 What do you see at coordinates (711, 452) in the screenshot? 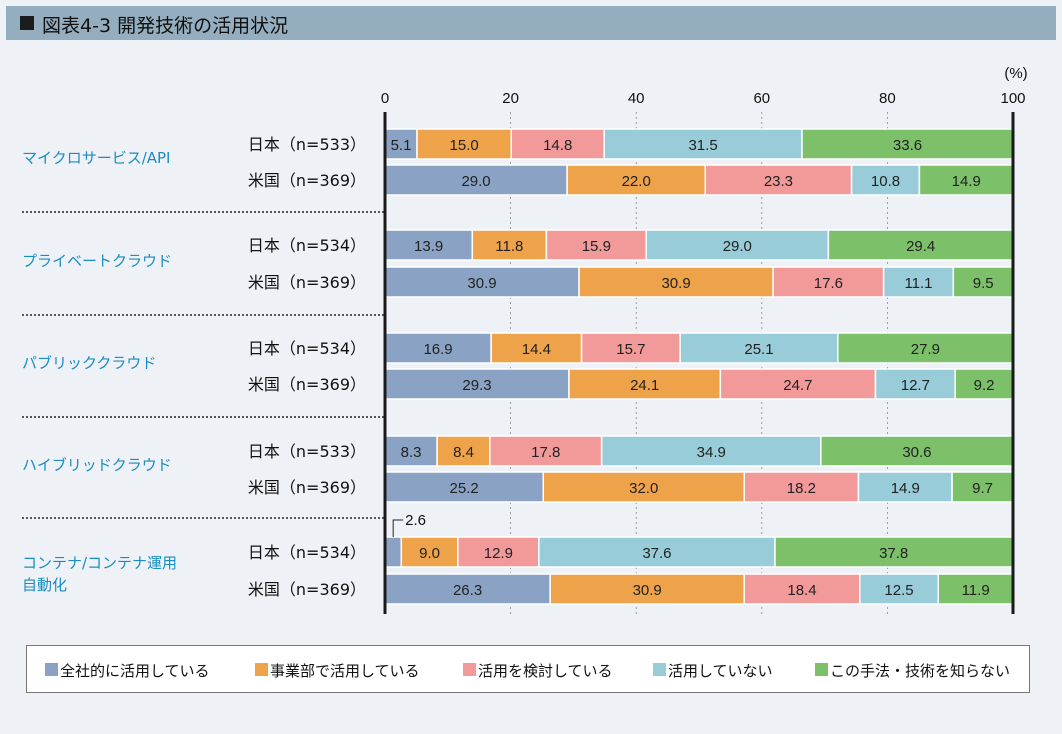
I see `bar-value-label: 34.9` at bounding box center [711, 452].